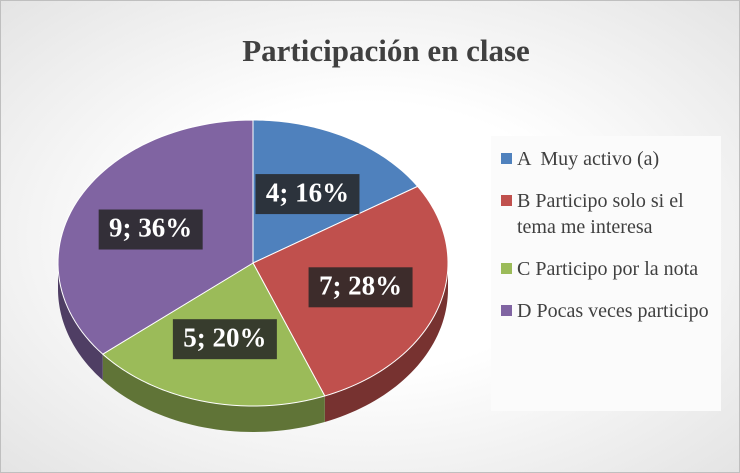 This screenshot has height=473, width=740. I want to click on legend-item: B Participo solo si el tema me interesa, so click(608, 214).